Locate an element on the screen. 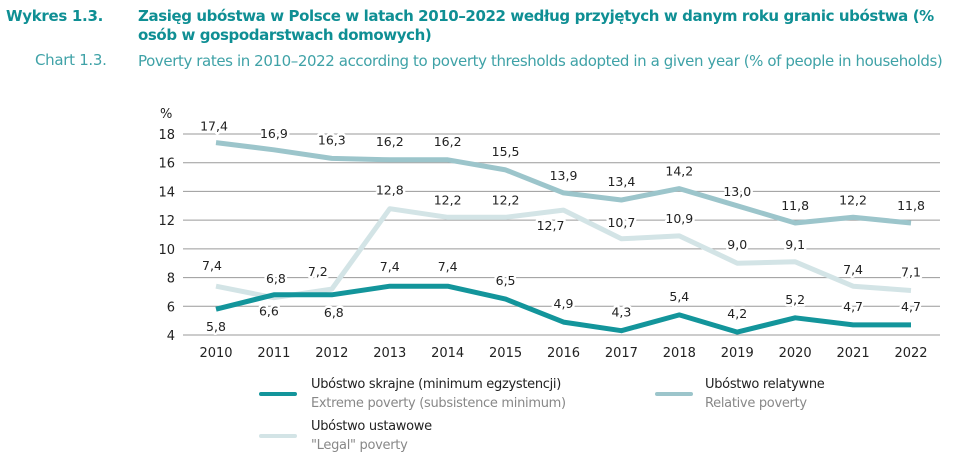 The image size is (968, 467). series-line-relative is located at coordinates (563, 183).